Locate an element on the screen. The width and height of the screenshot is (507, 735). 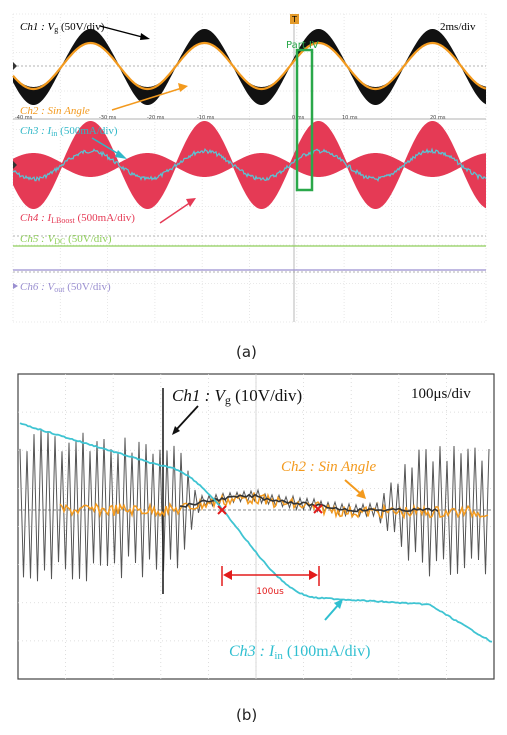
tick-a: 20 ms is located at coordinates (438, 118).